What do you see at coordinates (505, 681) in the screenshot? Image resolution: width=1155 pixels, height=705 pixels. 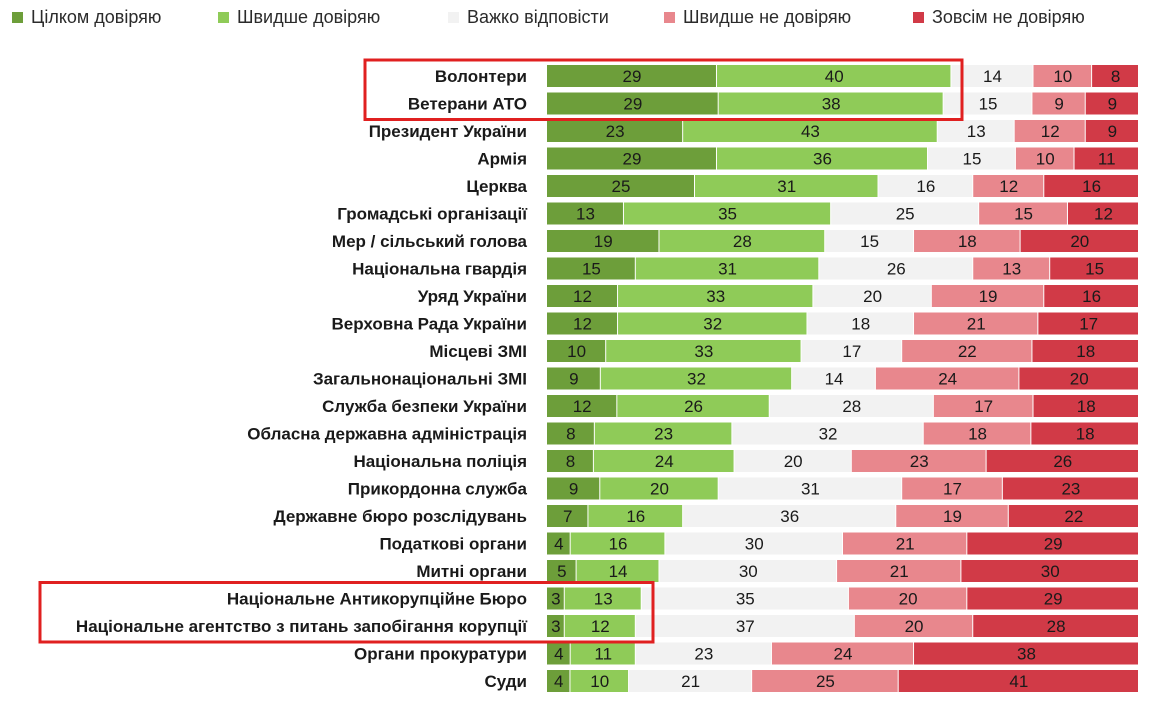 I see `category-label: Суди` at bounding box center [505, 681].